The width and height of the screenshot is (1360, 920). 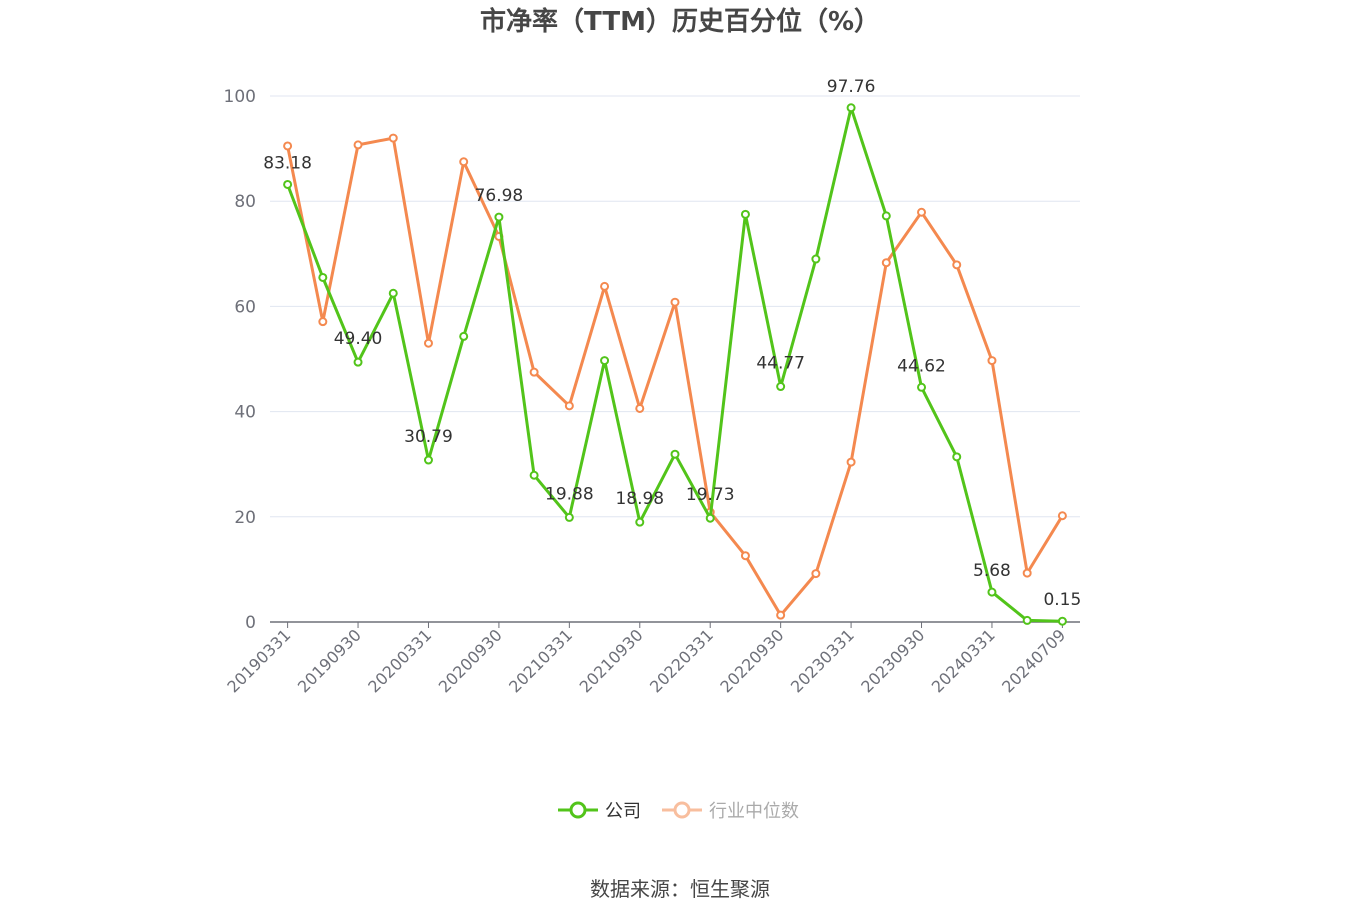 What do you see at coordinates (358, 339) in the screenshot?
I see `data-label: 49.40` at bounding box center [358, 339].